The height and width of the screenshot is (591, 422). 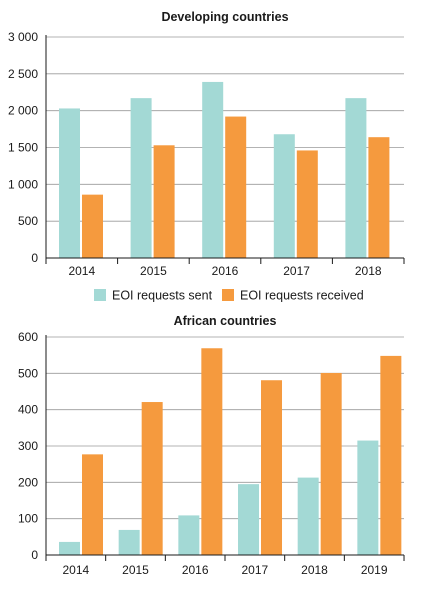 I want to click on y-tick-label: 200, so click(x=28, y=482).